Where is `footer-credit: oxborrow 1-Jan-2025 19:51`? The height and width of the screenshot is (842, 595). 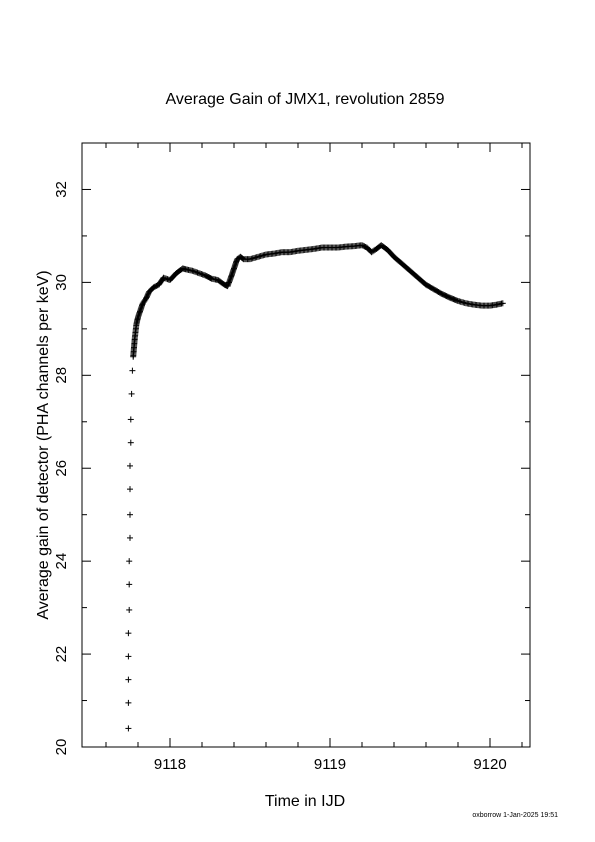
footer-credit: oxborrow 1-Jan-2025 19:51 is located at coordinates (515, 815).